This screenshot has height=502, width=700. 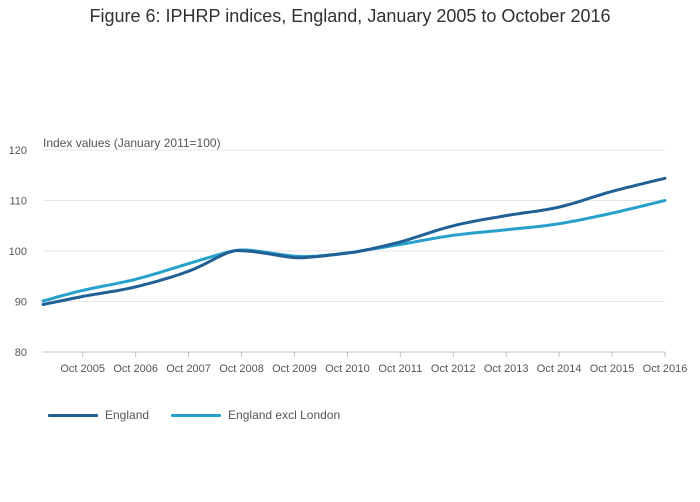 I want to click on y-tick-label: 100, so click(x=18, y=252).